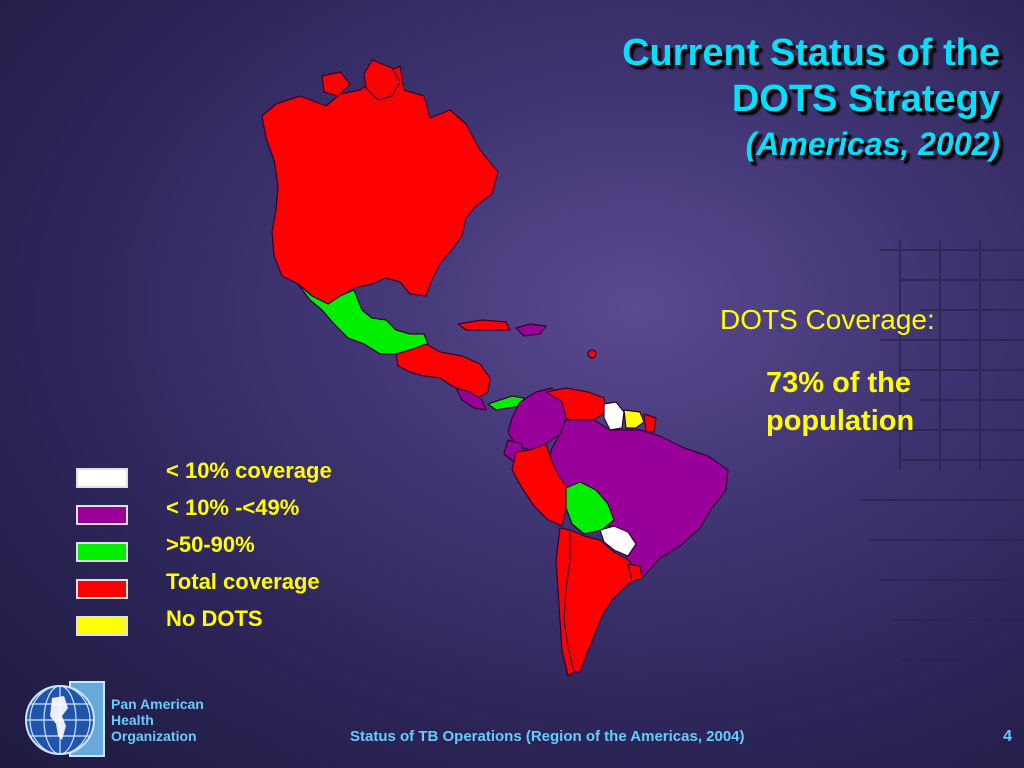  Describe the element at coordinates (576, 406) in the screenshot. I see `region-venezuela` at that location.